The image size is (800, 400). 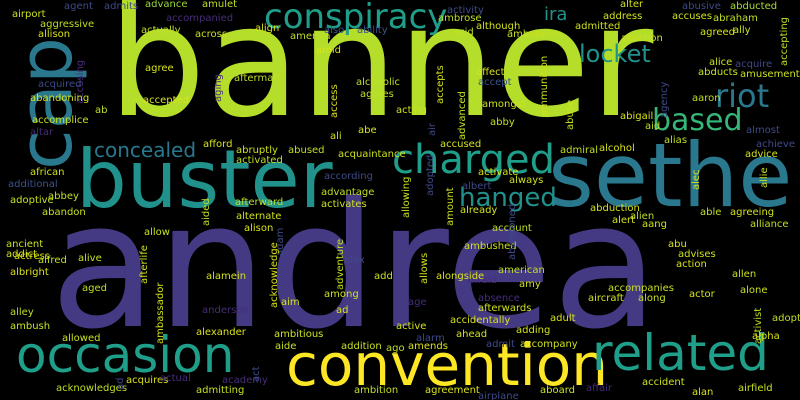 I want to click on word-abused: abused, so click(x=306, y=150).